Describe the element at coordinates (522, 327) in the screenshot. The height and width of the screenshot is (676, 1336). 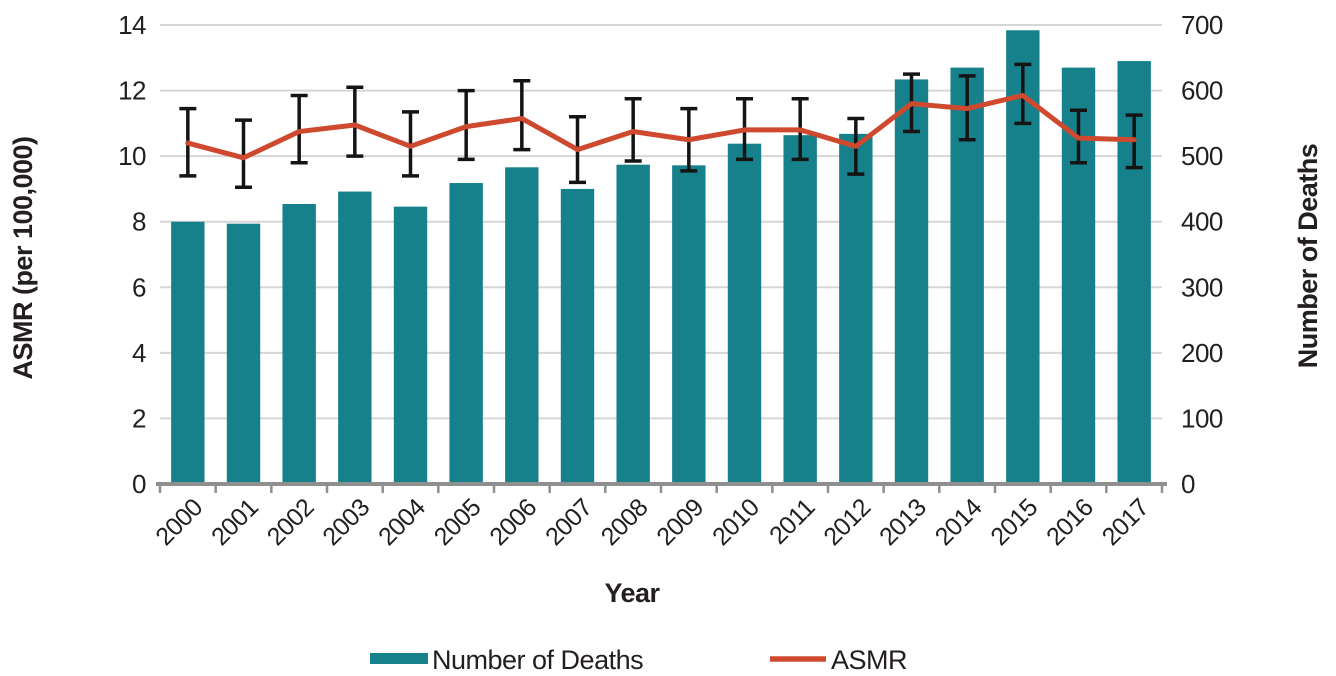
I see `bar-2006` at that location.